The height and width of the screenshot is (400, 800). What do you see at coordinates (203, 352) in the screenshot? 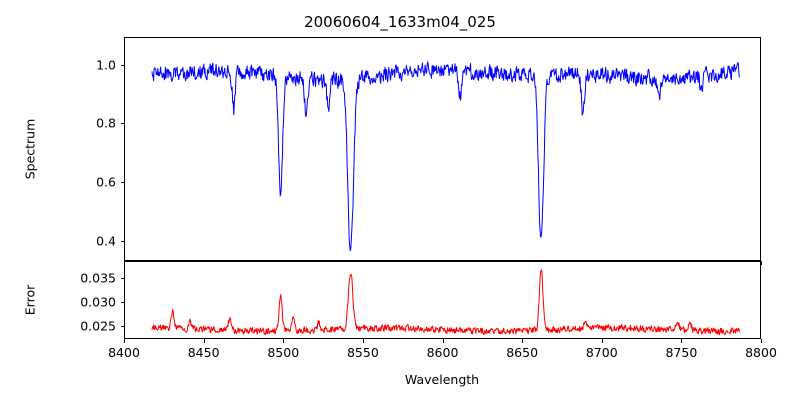
I see `x-tick-label: 8450` at bounding box center [203, 352].